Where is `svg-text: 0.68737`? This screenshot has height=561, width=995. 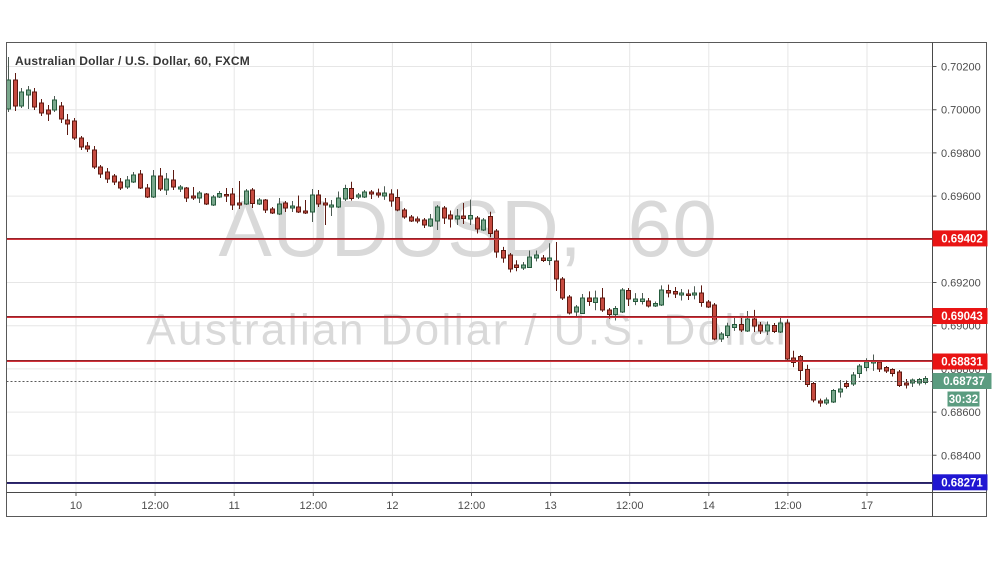 svg-text: 0.68737 is located at coordinates (964, 382).